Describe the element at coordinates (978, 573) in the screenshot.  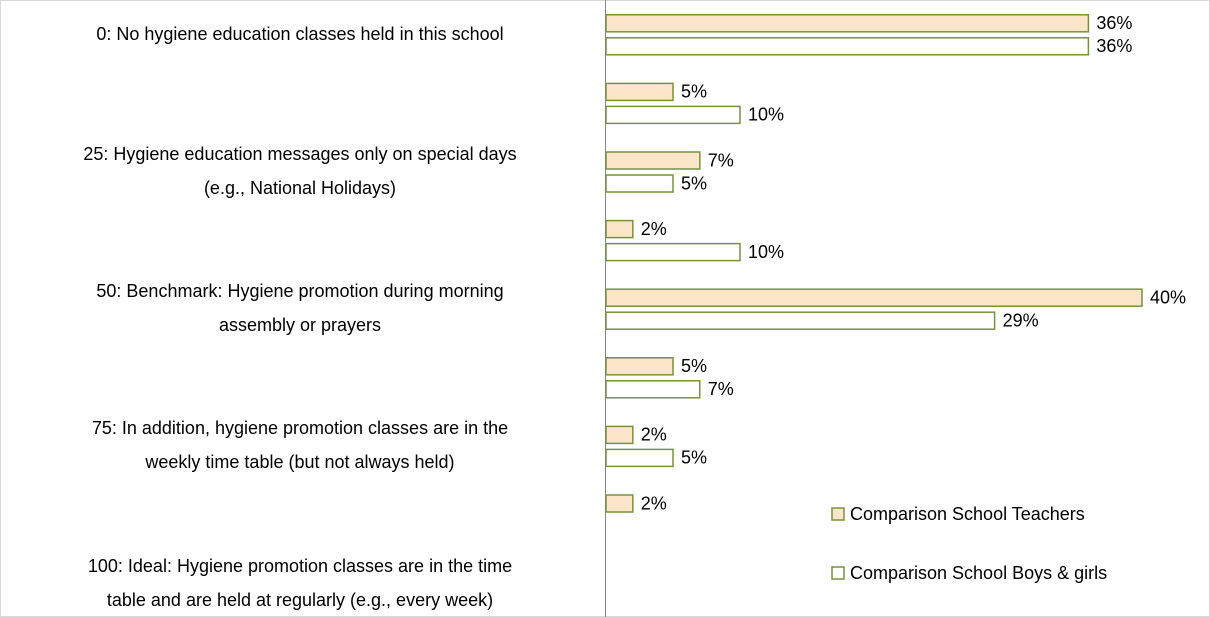
I see `legend-label: Comparison School Boys & girls` at that location.